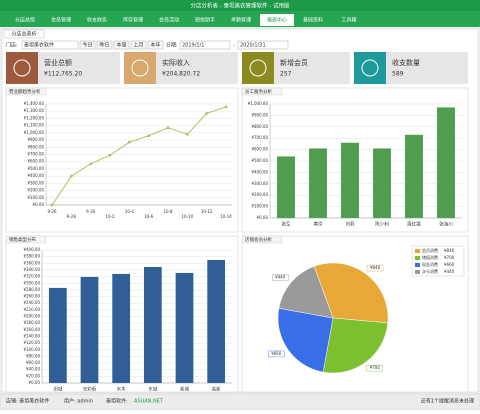 This screenshot has height=414, width=480. I want to click on y-tick-label: ¥260.00, so click(31, 296).